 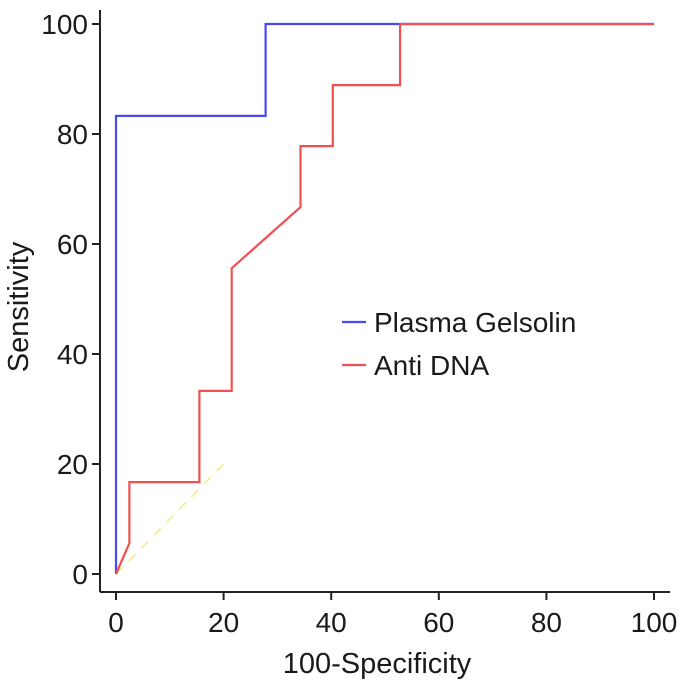 What do you see at coordinates (431, 365) in the screenshot?
I see `legend-label: Anti DNA` at bounding box center [431, 365].